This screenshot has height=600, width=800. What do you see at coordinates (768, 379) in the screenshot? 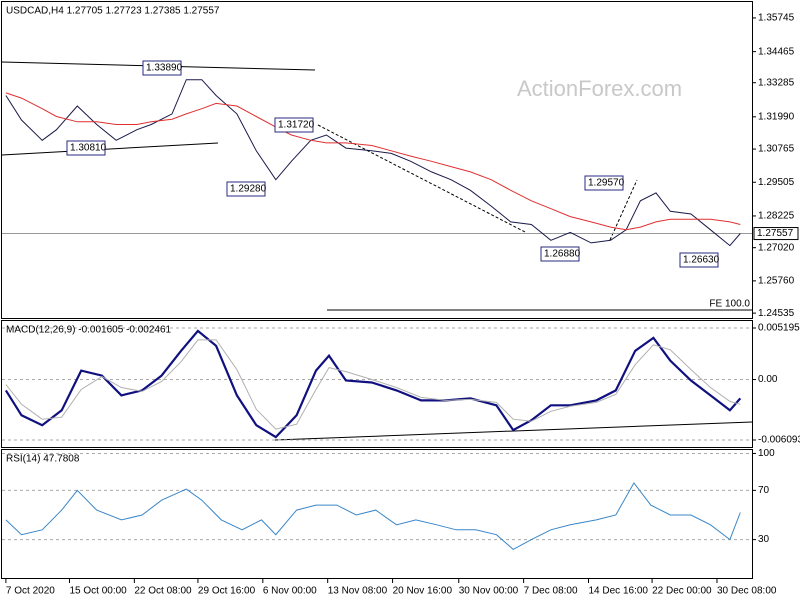
I see `y-tick-label: 0.00` at bounding box center [768, 379].